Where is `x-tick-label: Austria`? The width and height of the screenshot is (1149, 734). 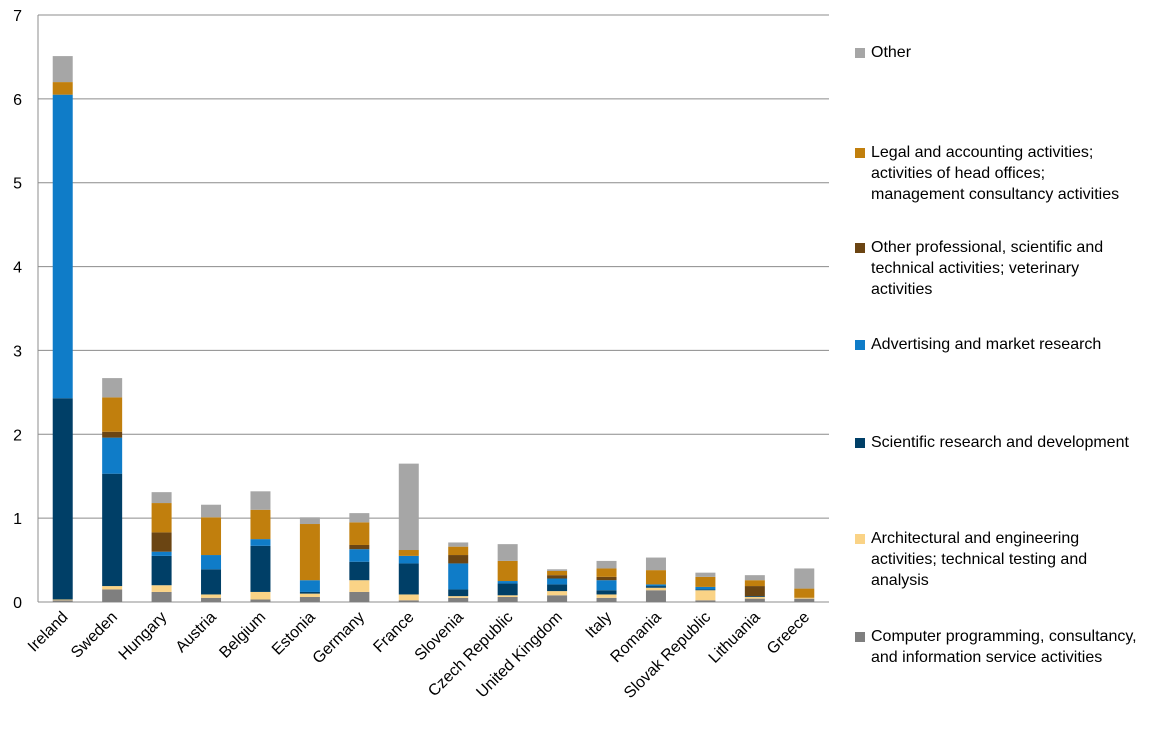 x-tick-label: Austria is located at coordinates (196, 632).